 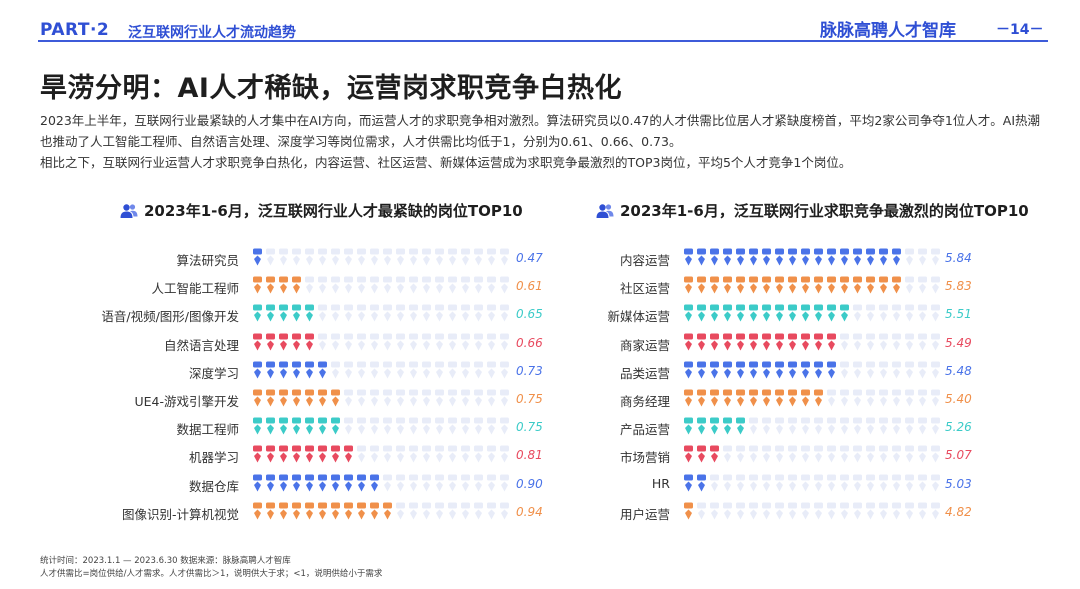 What do you see at coordinates (381, 483) in the screenshot?
I see `pictogram-row` at bounding box center [381, 483].